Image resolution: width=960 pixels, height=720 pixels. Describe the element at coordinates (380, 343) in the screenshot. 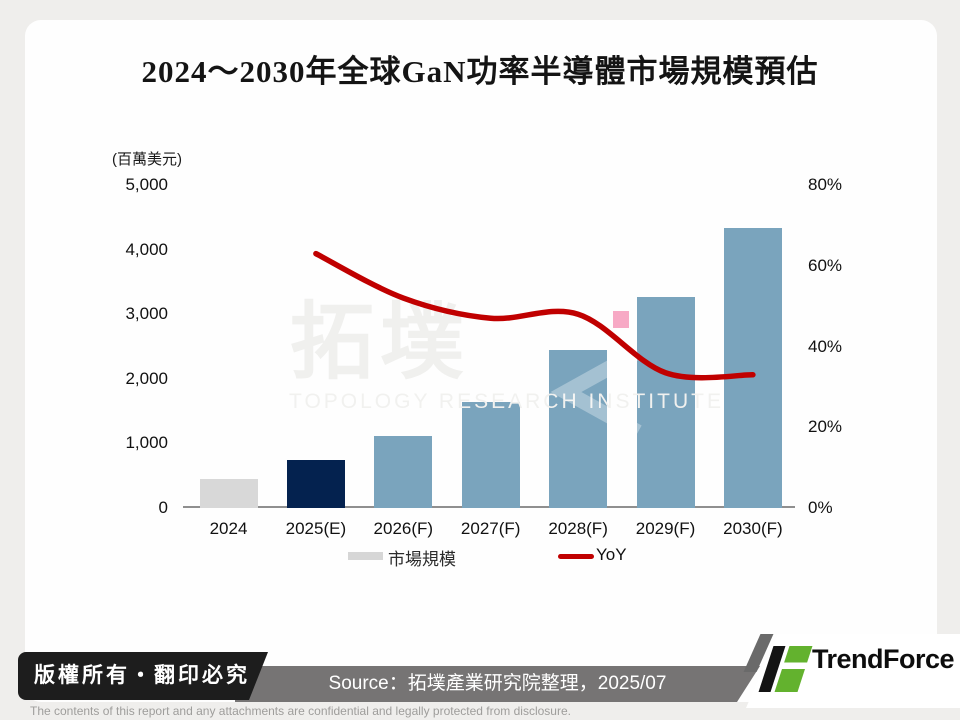

I see `watermark-cjk-text: 拓墣` at that location.